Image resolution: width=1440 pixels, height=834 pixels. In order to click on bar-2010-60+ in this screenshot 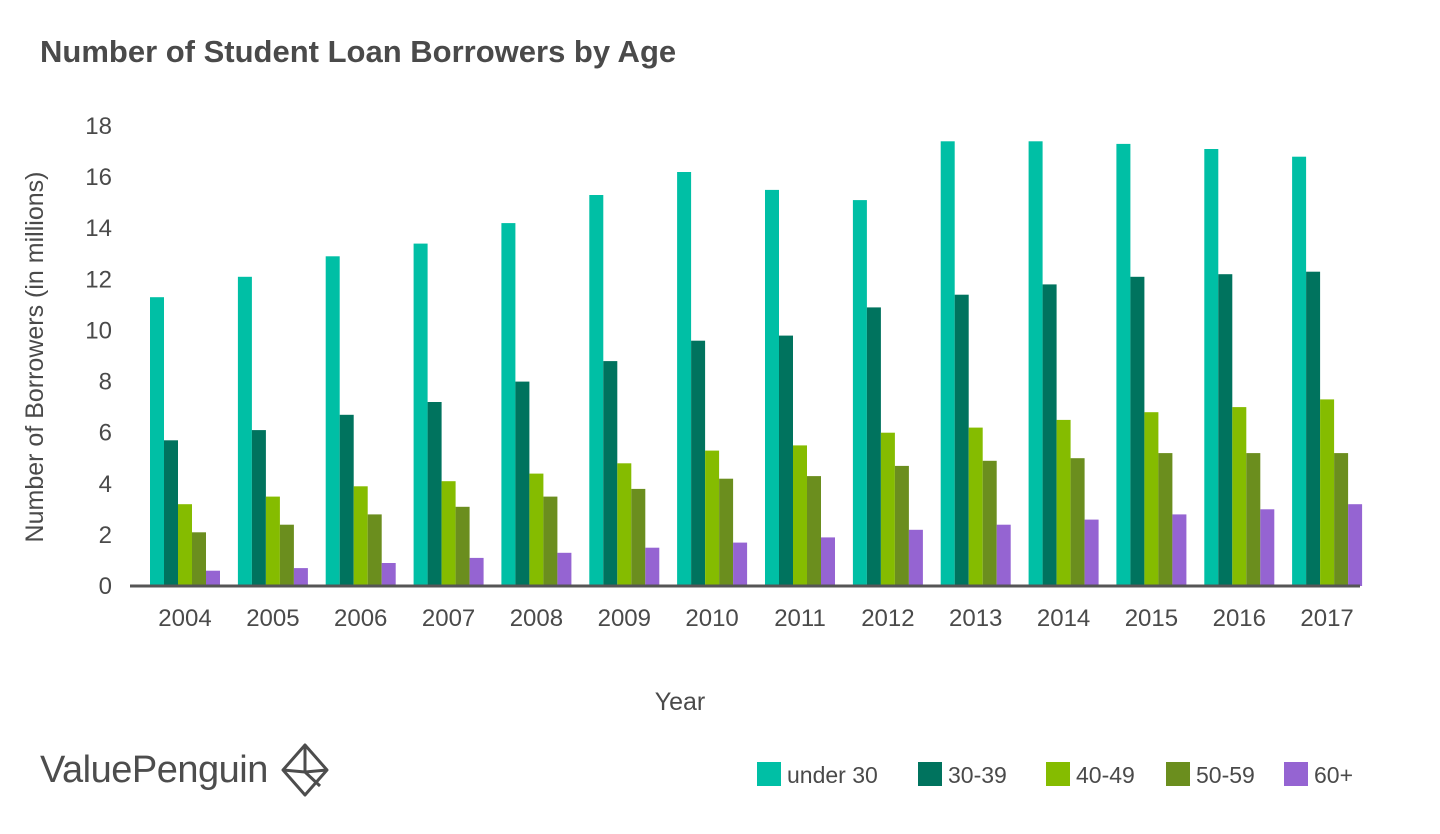, I will do `click(740, 564)`.